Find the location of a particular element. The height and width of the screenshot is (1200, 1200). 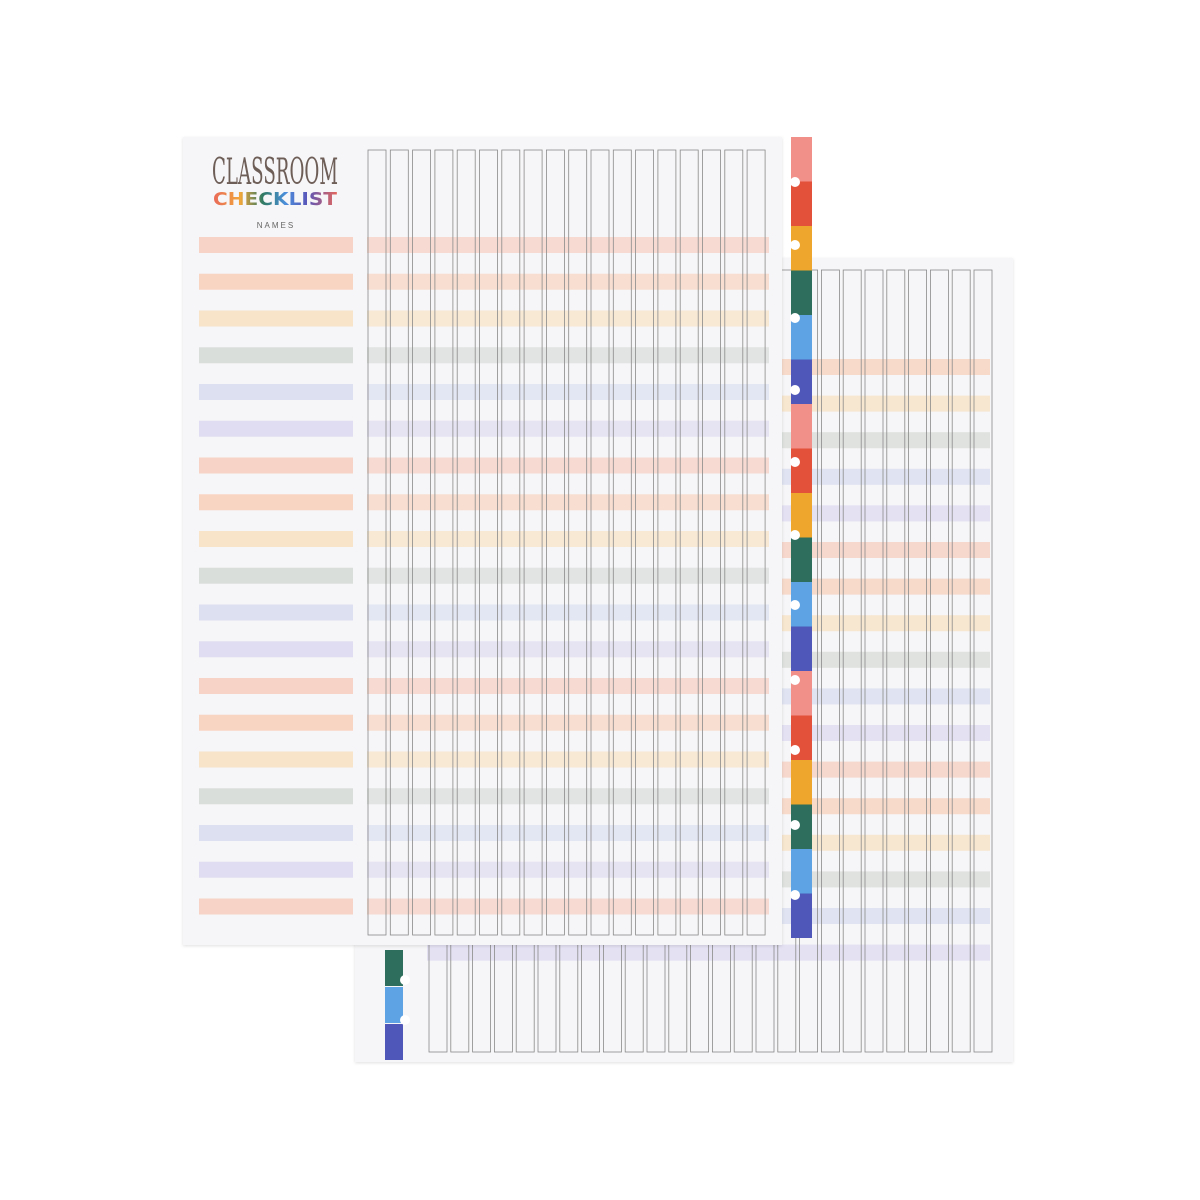

title: CLASSROOM is located at coordinates (275, 172).